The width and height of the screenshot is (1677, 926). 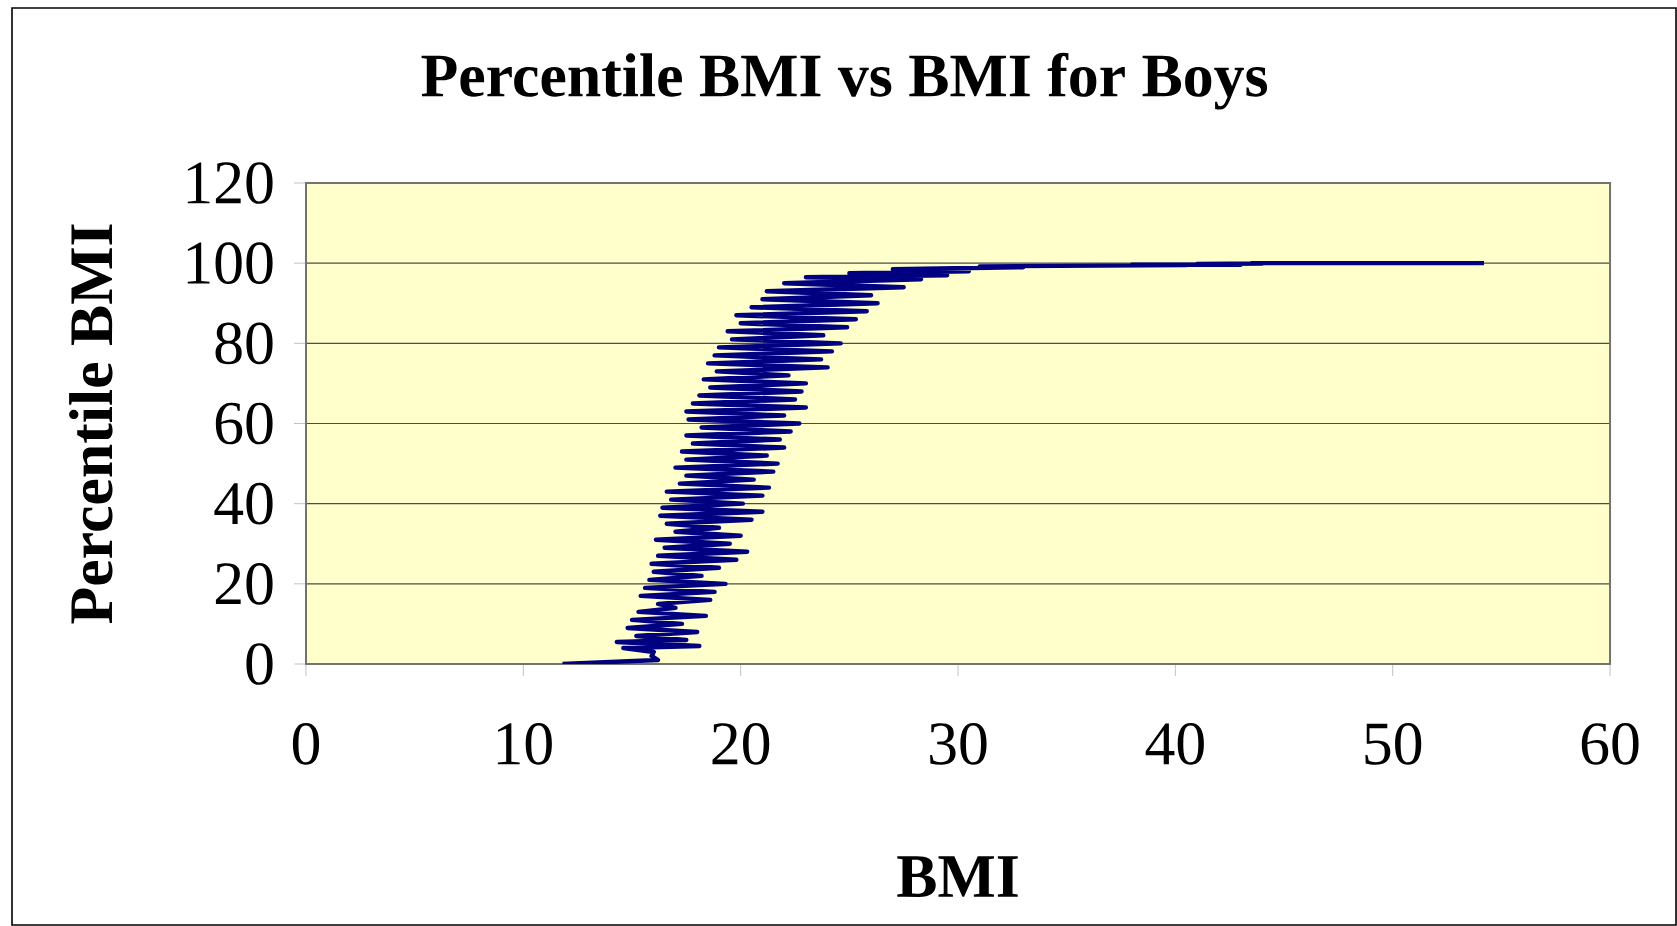 I want to click on x-tick-label: 60, so click(x=1610, y=744).